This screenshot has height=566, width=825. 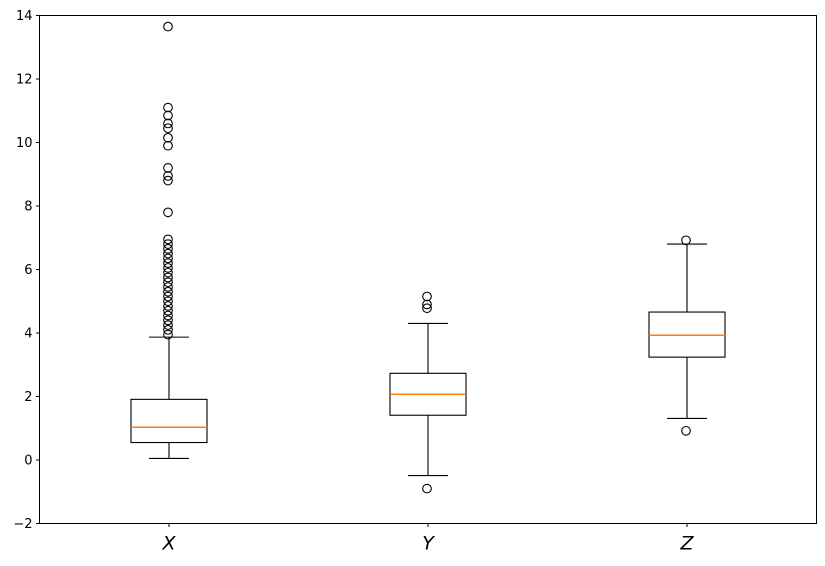 I want to click on y-tick-label: 0, so click(x=28, y=461).